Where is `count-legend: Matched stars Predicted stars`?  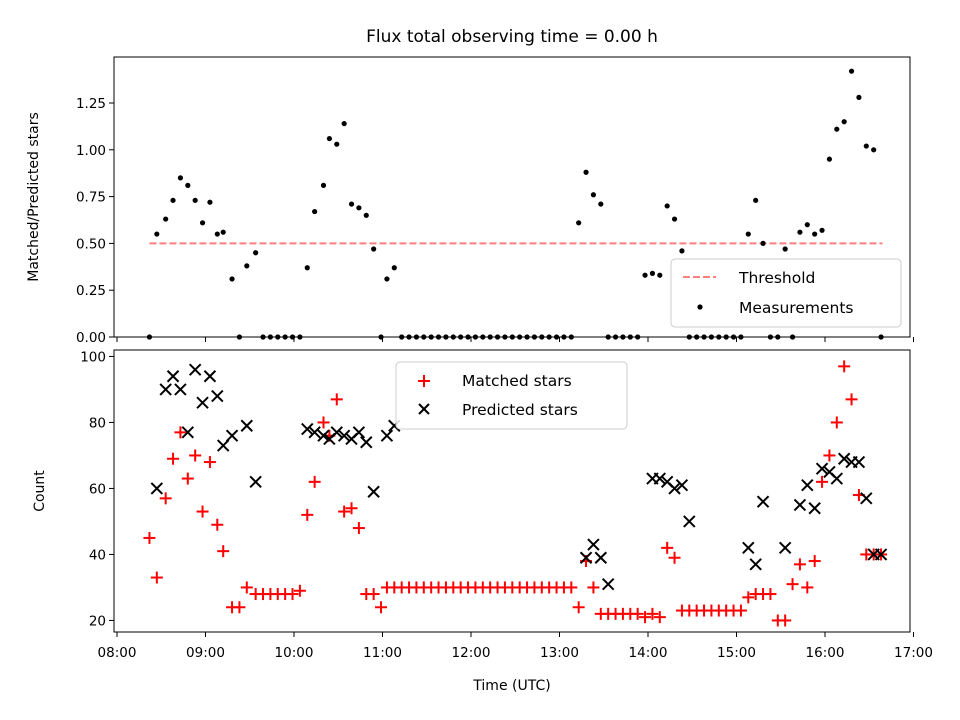 count-legend: Matched stars Predicted stars is located at coordinates (511, 395).